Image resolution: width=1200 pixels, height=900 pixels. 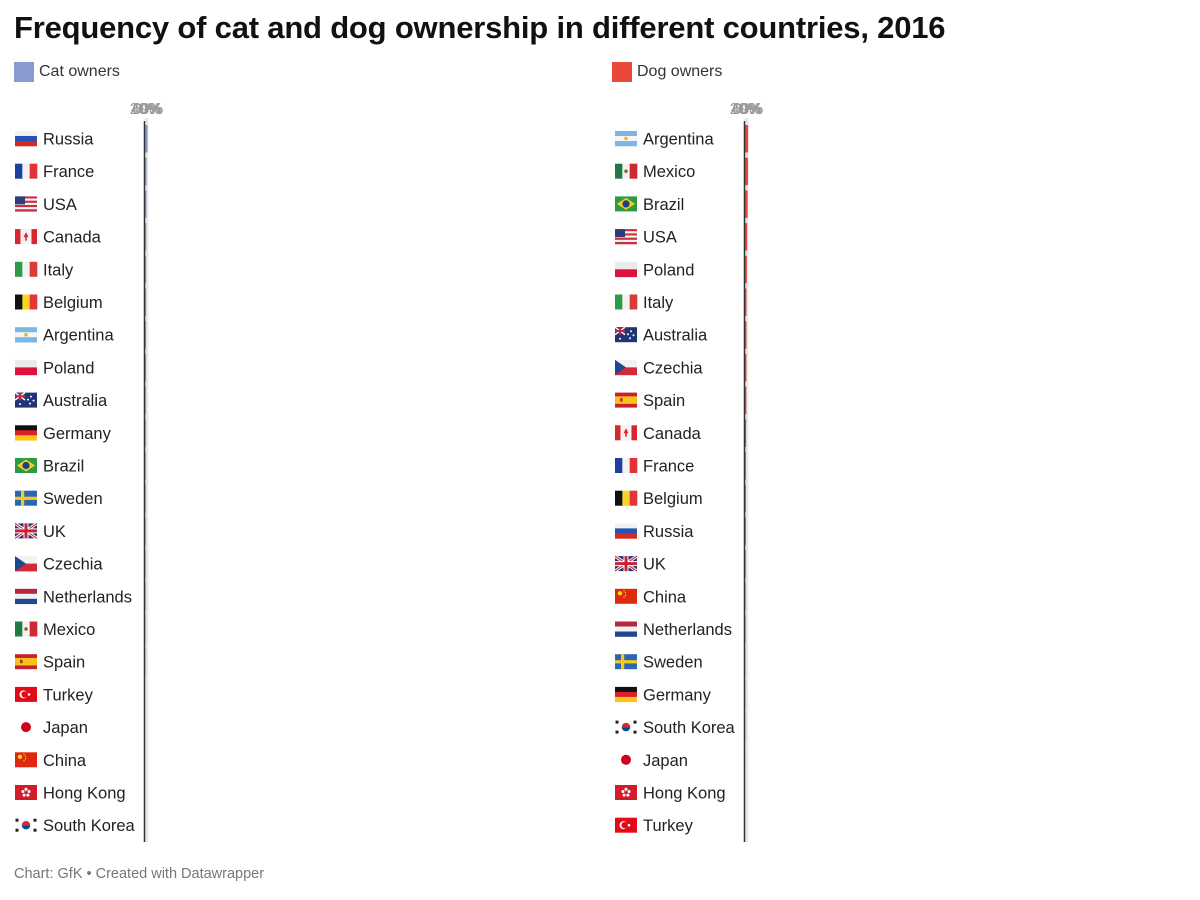 What do you see at coordinates (698, 139) in the screenshot?
I see `bar-row: Argentina 66%` at bounding box center [698, 139].